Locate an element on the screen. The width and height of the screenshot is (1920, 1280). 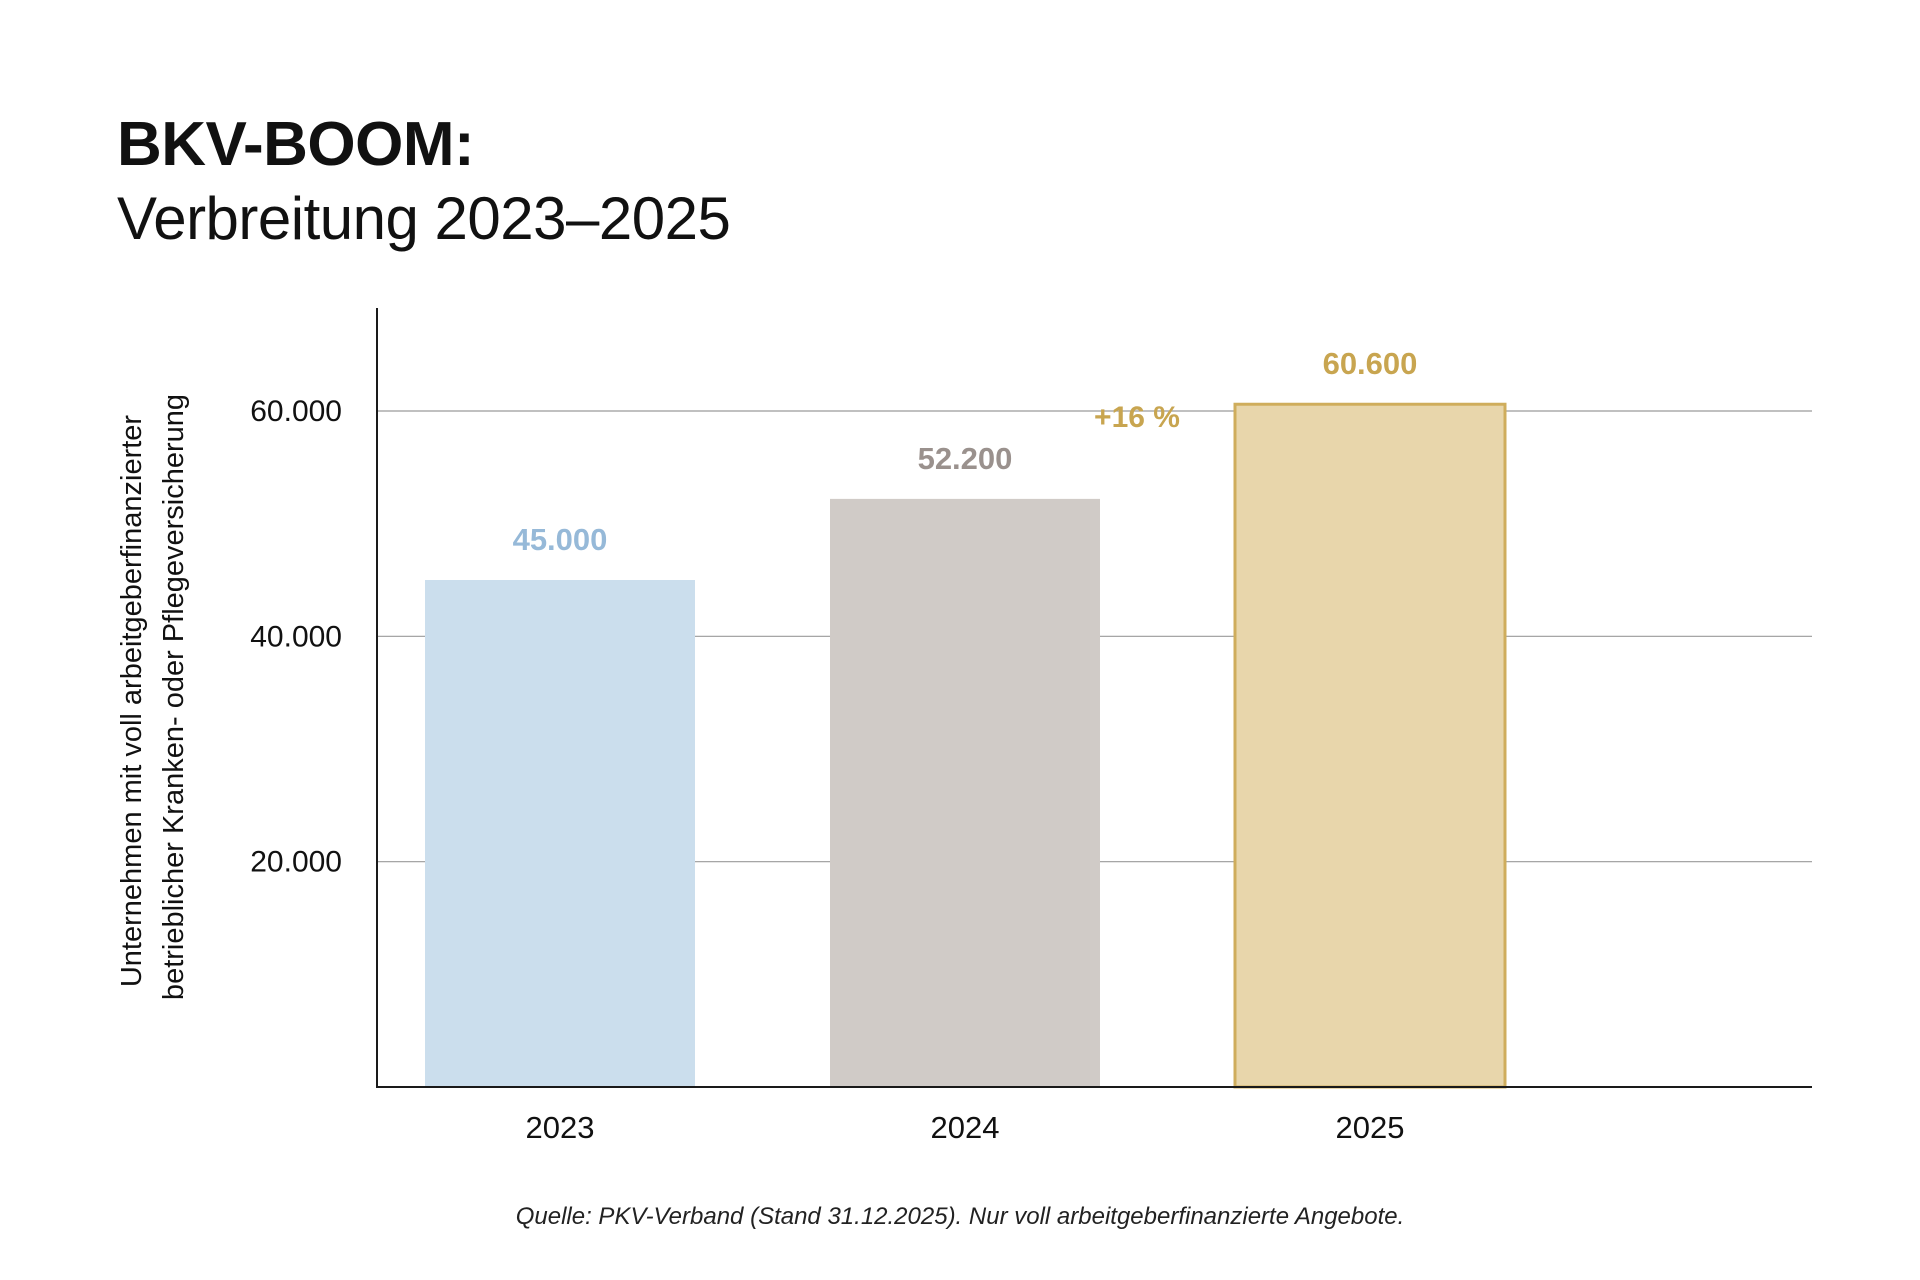
data-label-2023: 45.000 is located at coordinates (560, 539).